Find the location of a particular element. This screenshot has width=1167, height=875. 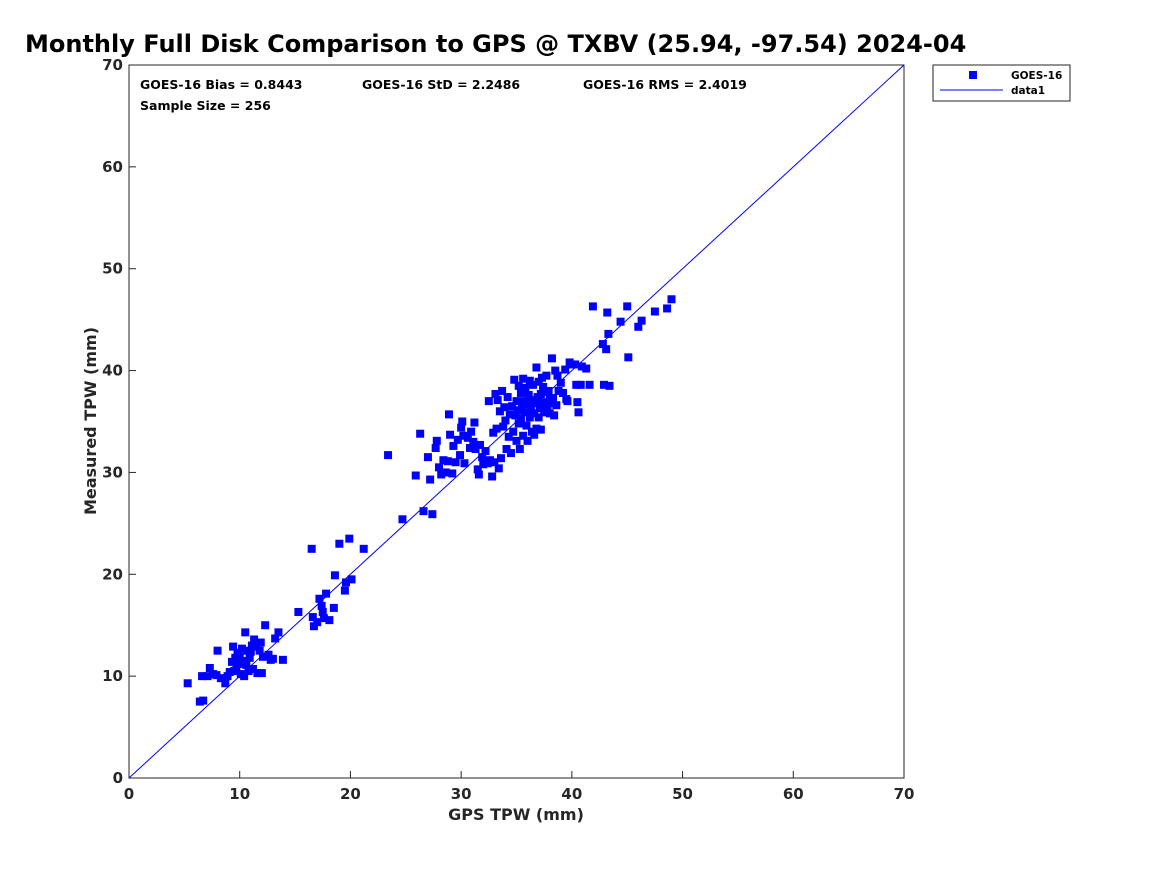

legend-label-data1: data1 is located at coordinates (1028, 91).